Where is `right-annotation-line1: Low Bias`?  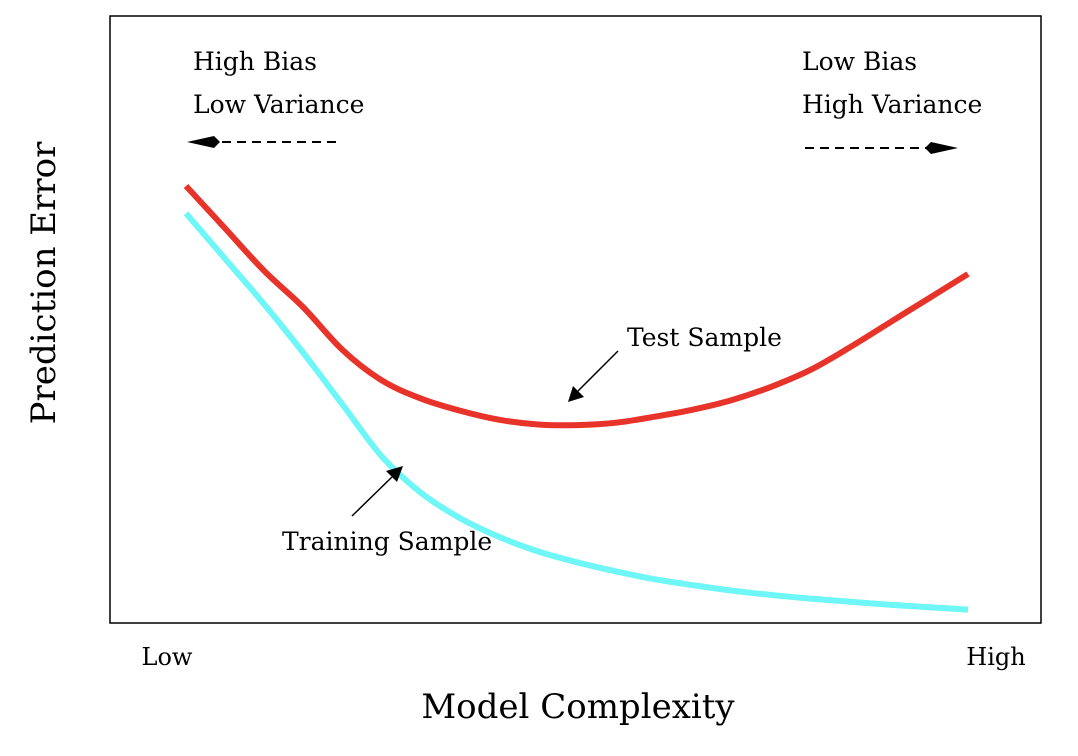
right-annotation-line1: Low Bias is located at coordinates (859, 61).